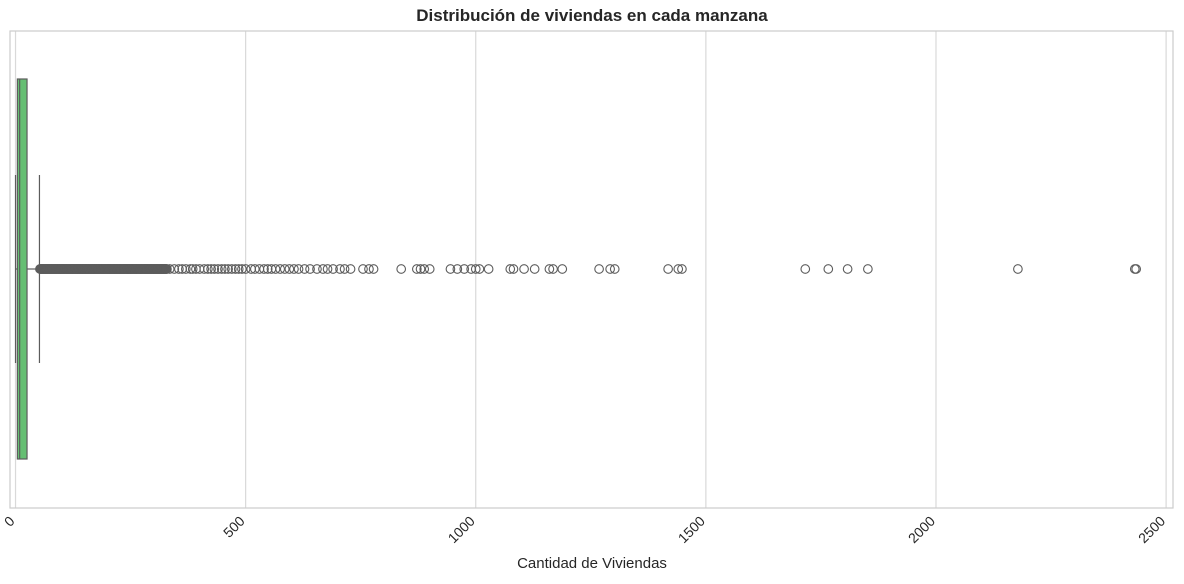 The width and height of the screenshot is (1184, 584). Describe the element at coordinates (921, 529) in the screenshot. I see `x-tick-label-2000: 2000` at that location.